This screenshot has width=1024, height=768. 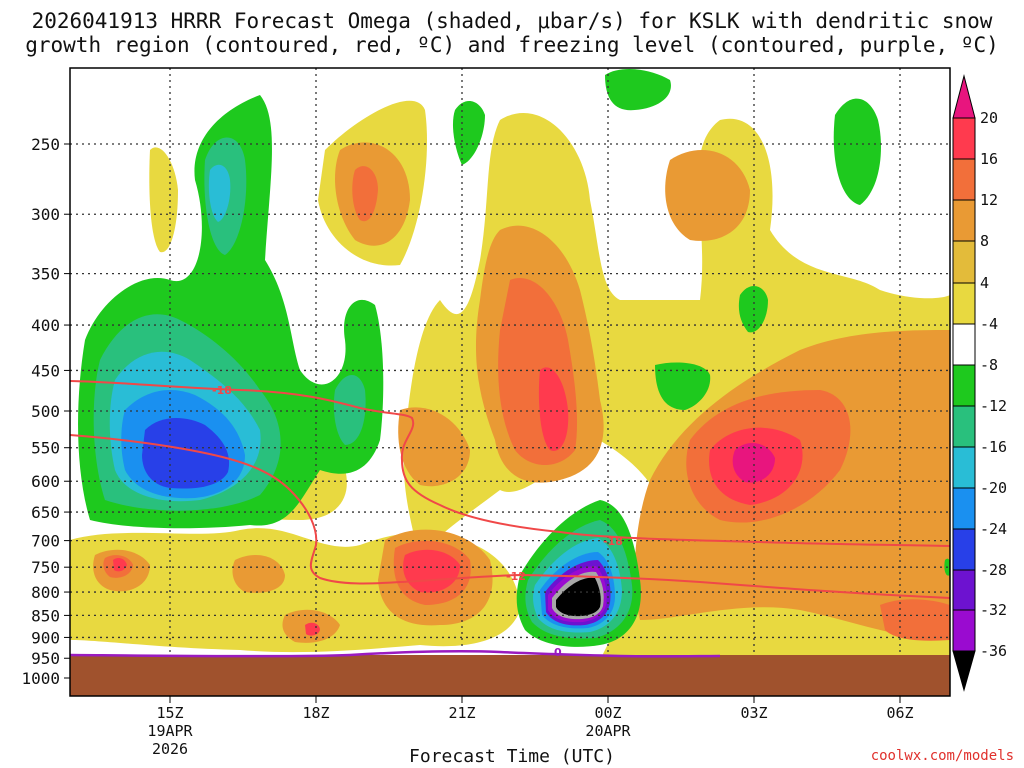 What do you see at coordinates (45, 481) in the screenshot?
I see `y-tick-label-600: 600` at bounding box center [45, 481].